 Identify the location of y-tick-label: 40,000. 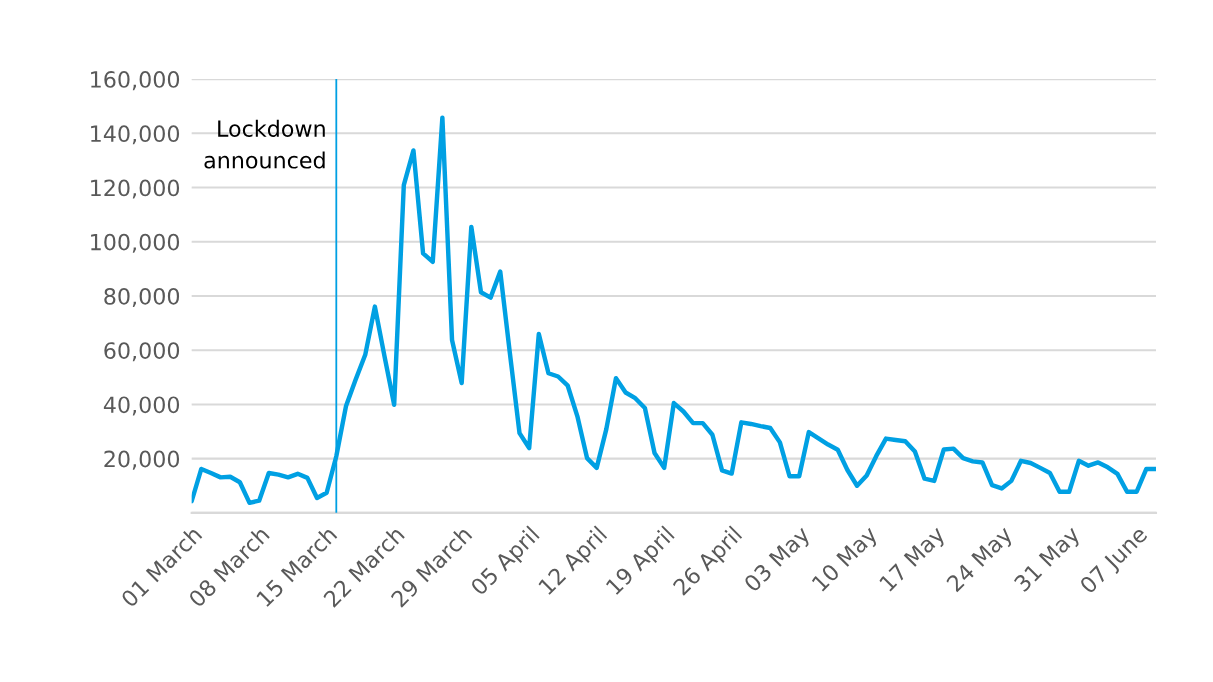
(141, 406).